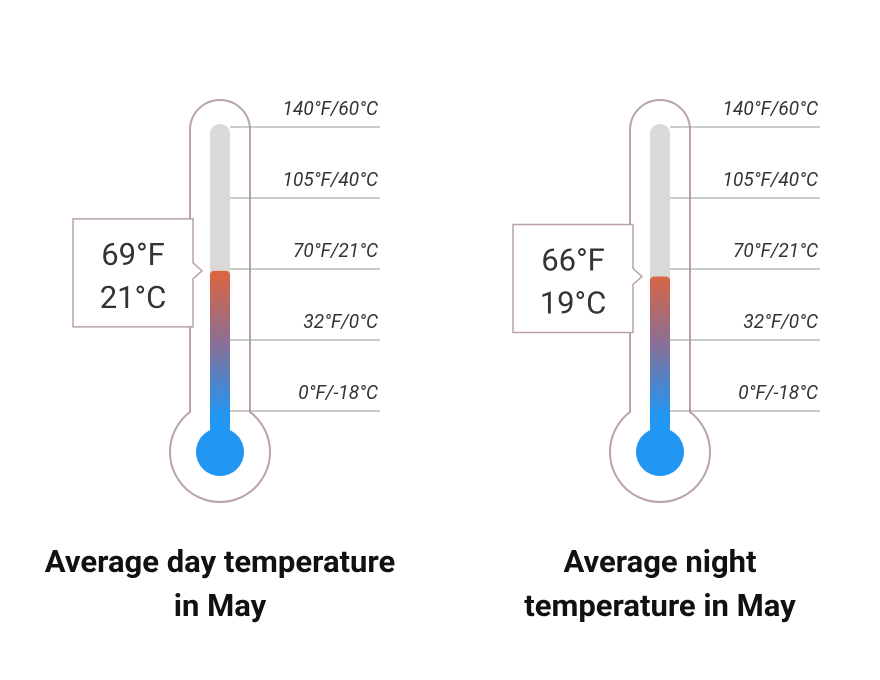 This screenshot has width=880, height=680. What do you see at coordinates (133, 254) in the screenshot?
I see `readout-text: 69°F` at bounding box center [133, 254].